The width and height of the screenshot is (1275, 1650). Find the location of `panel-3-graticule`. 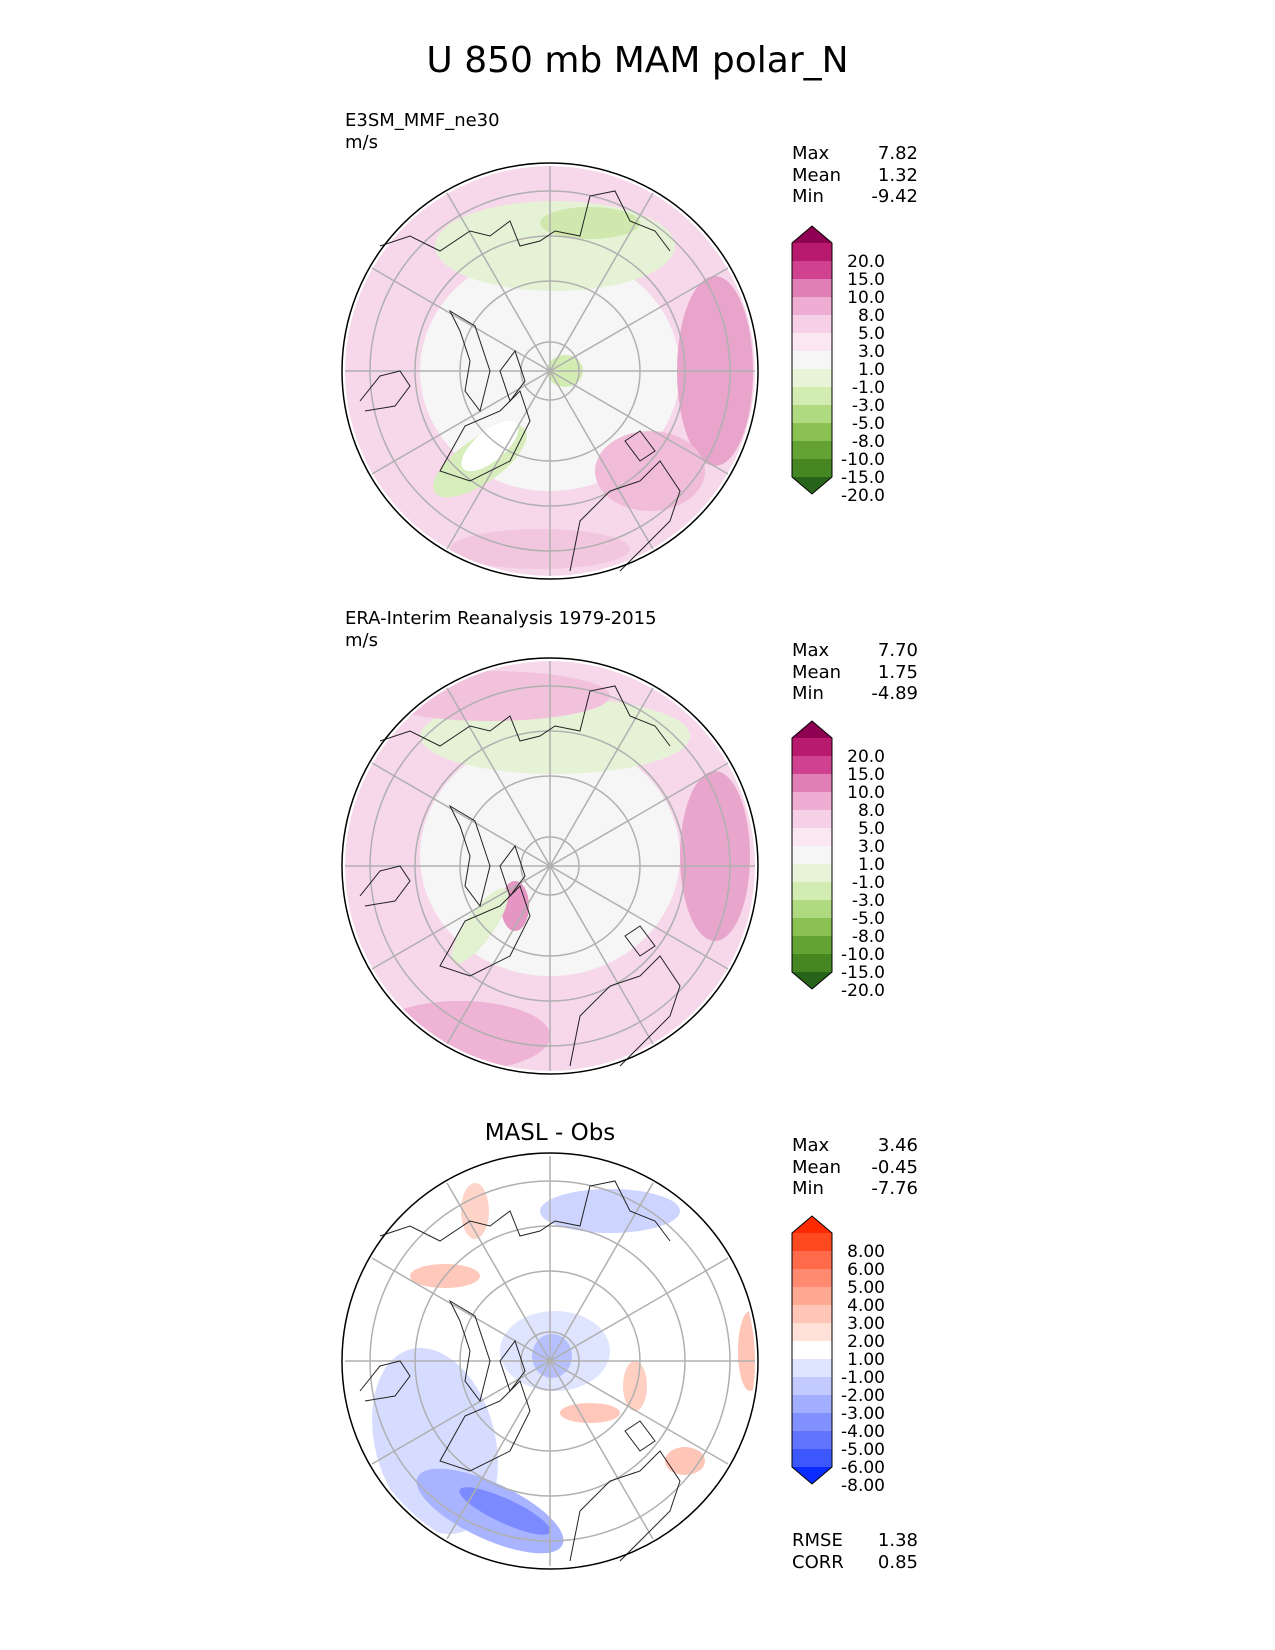

panel-3-graticule is located at coordinates (550, 1361).